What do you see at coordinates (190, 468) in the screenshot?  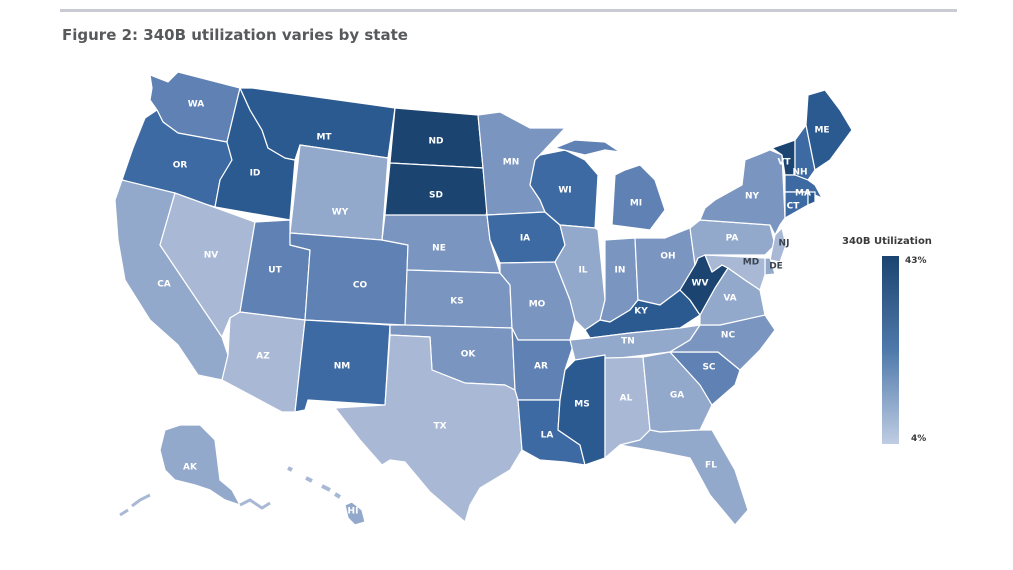 I see `label-AK: AK` at bounding box center [190, 468].